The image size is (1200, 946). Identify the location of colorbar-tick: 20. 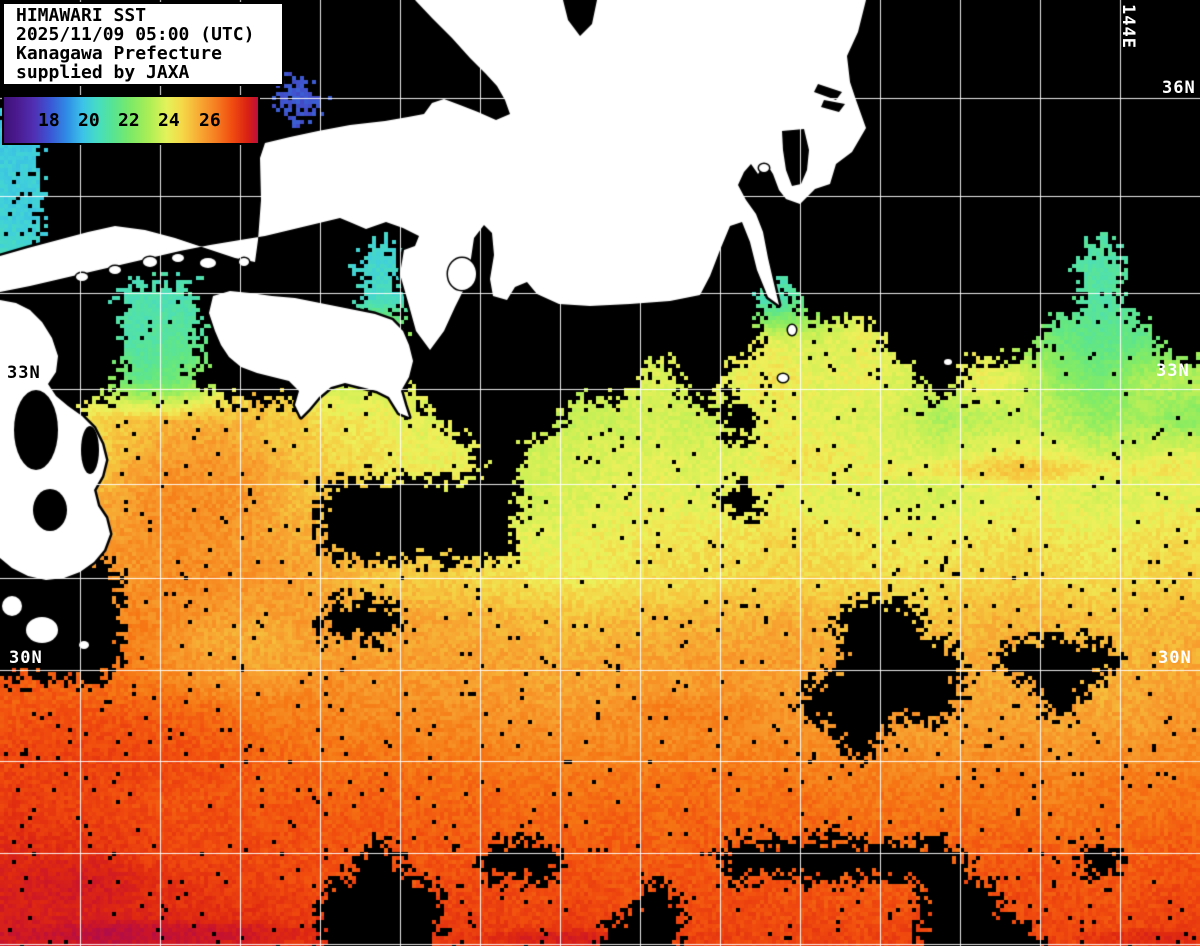
(89, 120).